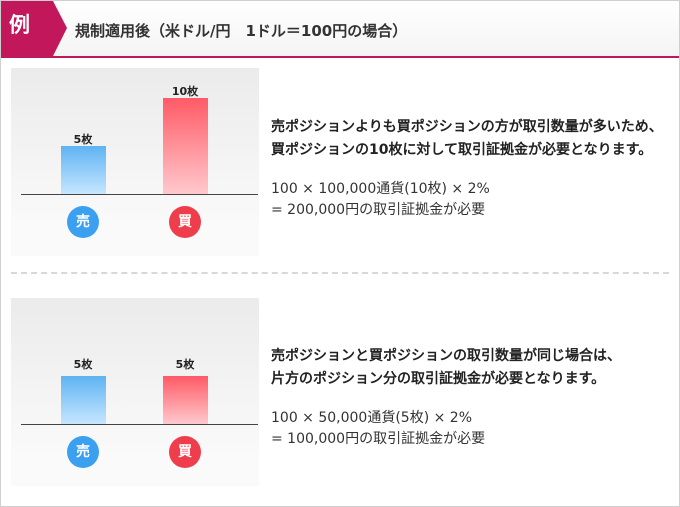  I want to click on example-badge-label: 例, so click(19, 25).